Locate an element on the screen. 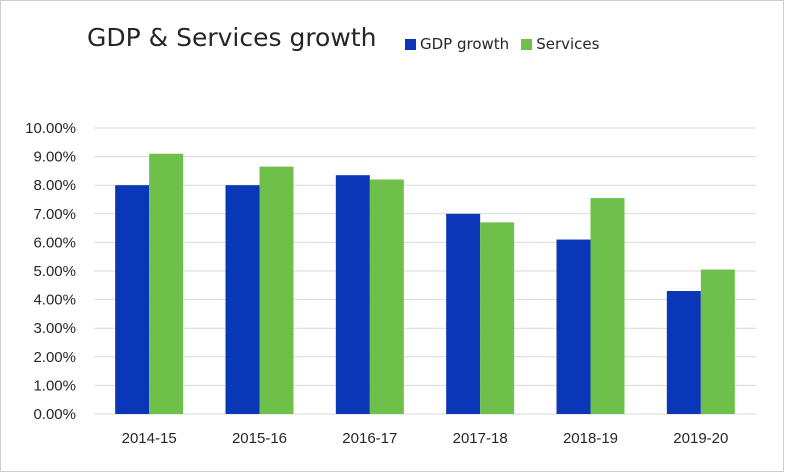 The width and height of the screenshot is (786, 474). x-tick-label: 2017-18 is located at coordinates (480, 438).